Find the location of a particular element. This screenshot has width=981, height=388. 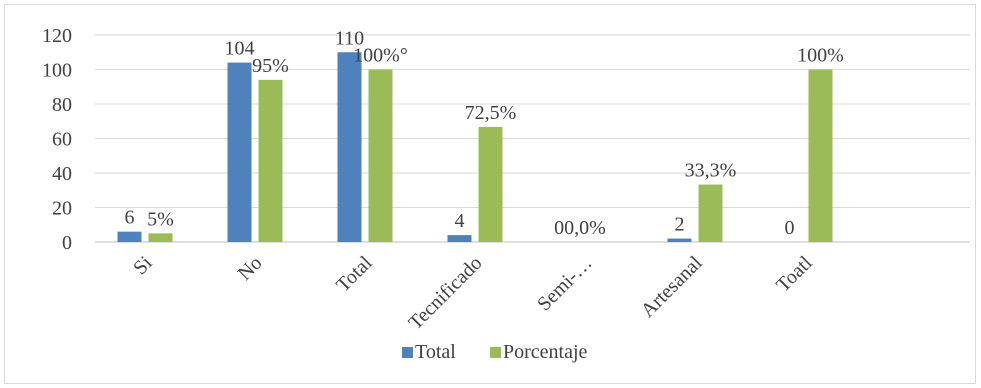

category-labels: Si No Total Tecnificado Semi-… Artesanal Toatl is located at coordinates (473, 293).